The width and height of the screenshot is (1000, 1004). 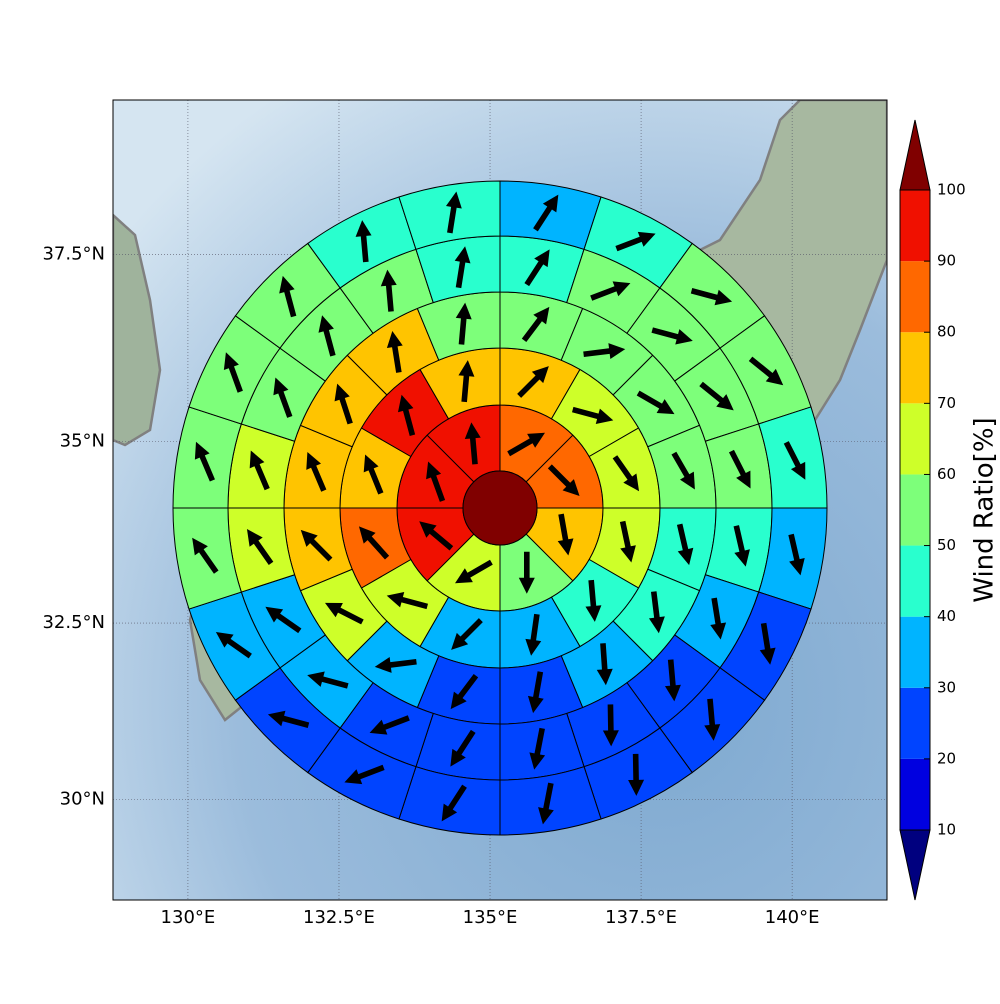 What do you see at coordinates (946, 687) in the screenshot?
I see `colorbar-tick-label: 30` at bounding box center [946, 687].